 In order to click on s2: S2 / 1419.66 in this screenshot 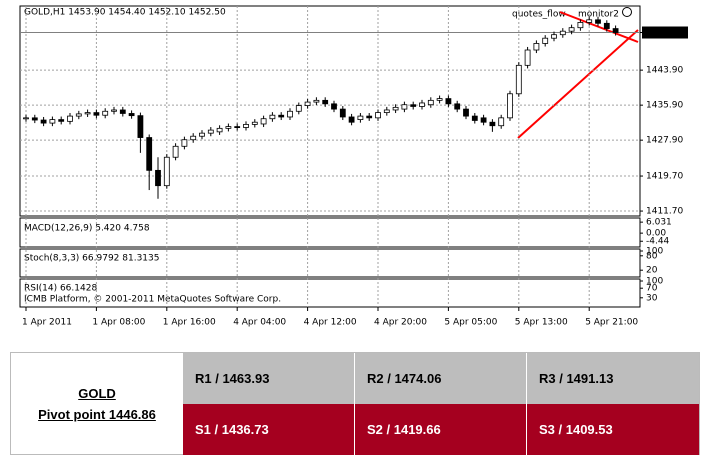, I will do `click(441, 429)`.